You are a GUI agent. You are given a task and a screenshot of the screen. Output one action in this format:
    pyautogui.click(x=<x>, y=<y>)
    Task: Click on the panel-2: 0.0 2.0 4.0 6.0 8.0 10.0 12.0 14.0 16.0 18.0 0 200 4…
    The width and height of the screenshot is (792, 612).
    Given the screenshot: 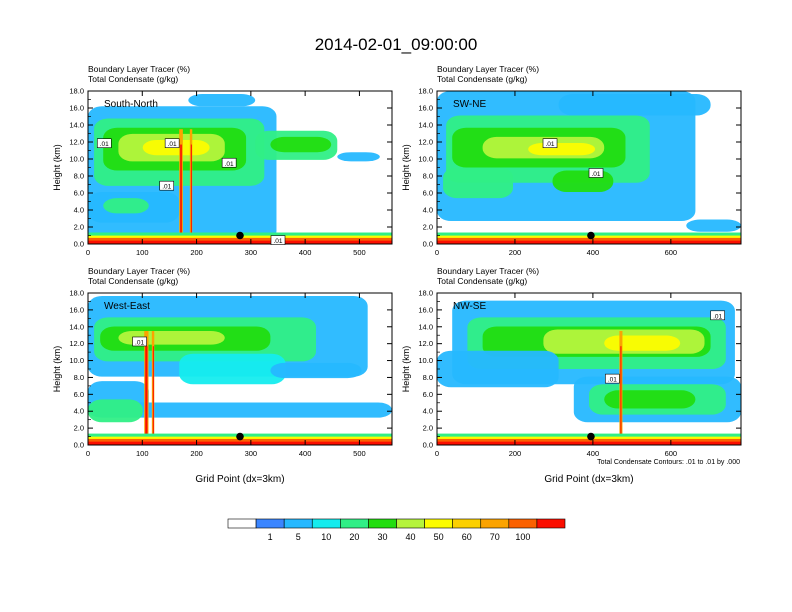 What is the action you would take?
    pyautogui.click(x=571, y=160)
    